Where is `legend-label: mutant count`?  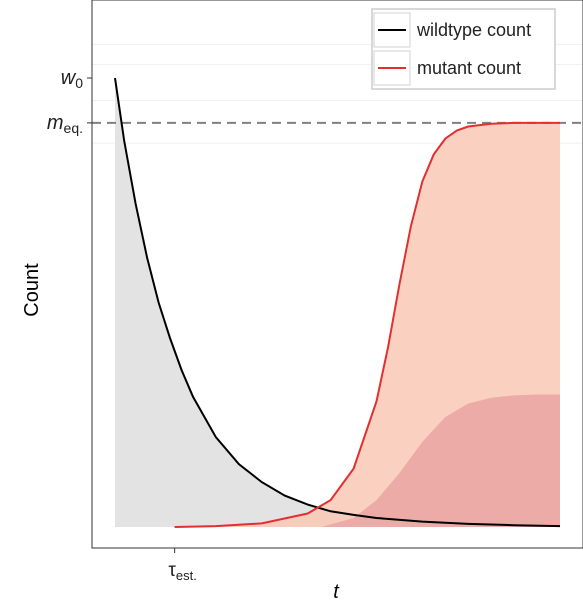 legend-label: mutant count is located at coordinates (469, 68).